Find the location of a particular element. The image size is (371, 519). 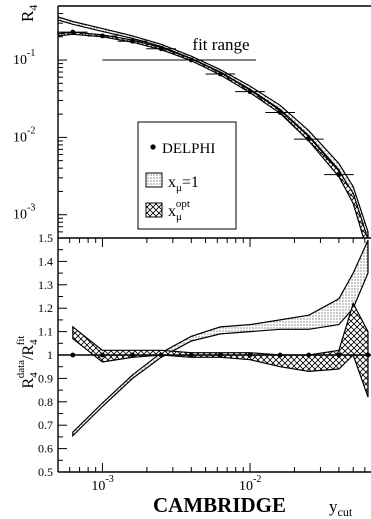

bottom-x-tick-label: 10⁻² is located at coordinates (250, 484).